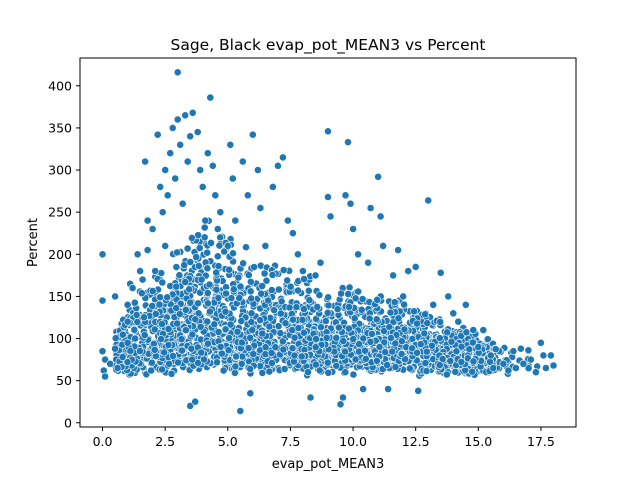 This screenshot has height=480, width=640. Describe the element at coordinates (60, 127) in the screenshot. I see `y-tick-label: 350` at that location.